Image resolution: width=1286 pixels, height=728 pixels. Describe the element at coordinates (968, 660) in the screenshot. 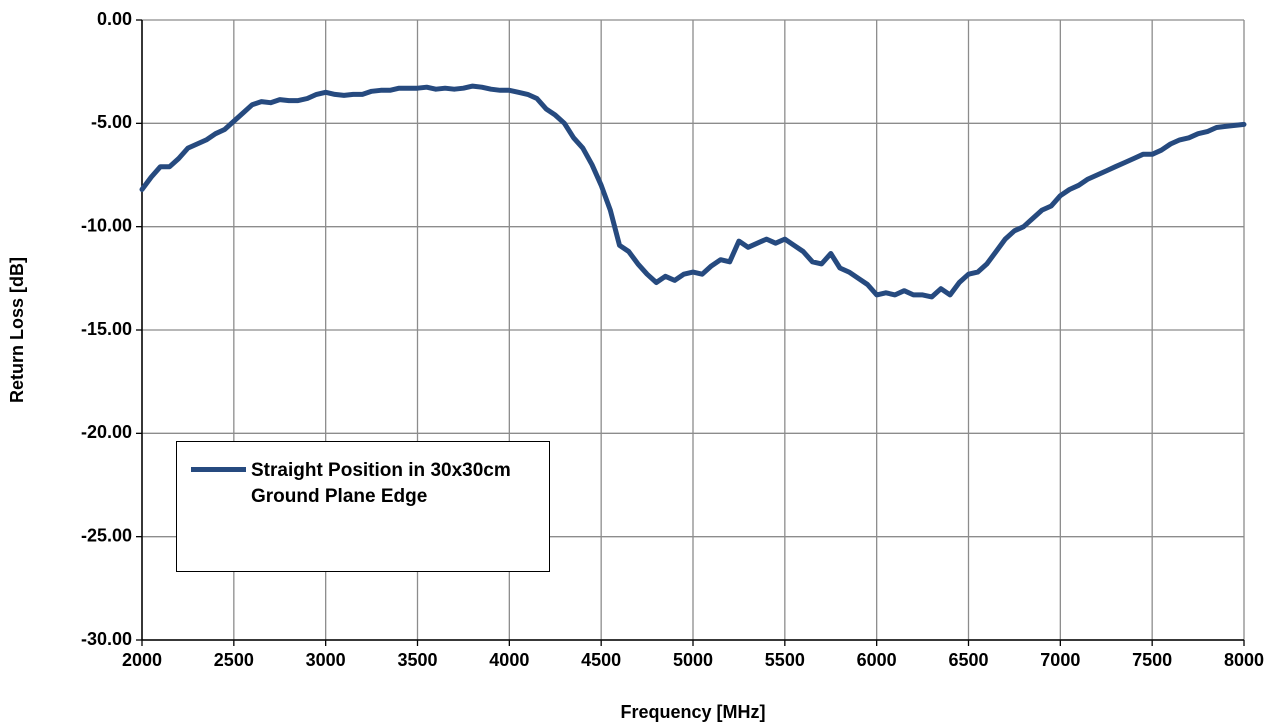

I see `x-tick-label: 6500` at that location.